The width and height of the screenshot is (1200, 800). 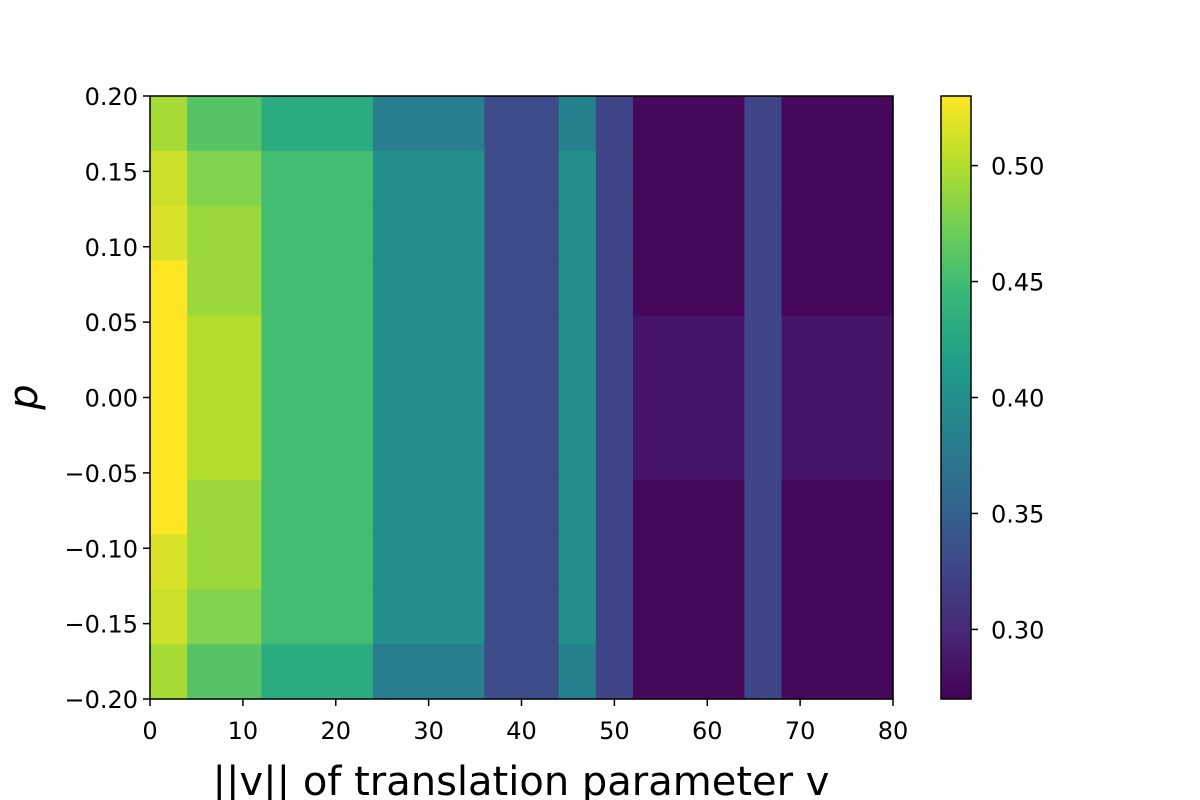 What do you see at coordinates (111, 248) in the screenshot?
I see `y-tick-label: 0.10` at bounding box center [111, 248].